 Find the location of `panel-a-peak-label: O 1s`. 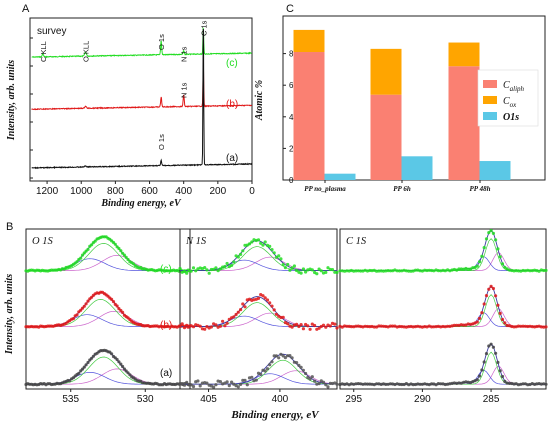

panel-a-peak-label: O 1s is located at coordinates (161, 42).